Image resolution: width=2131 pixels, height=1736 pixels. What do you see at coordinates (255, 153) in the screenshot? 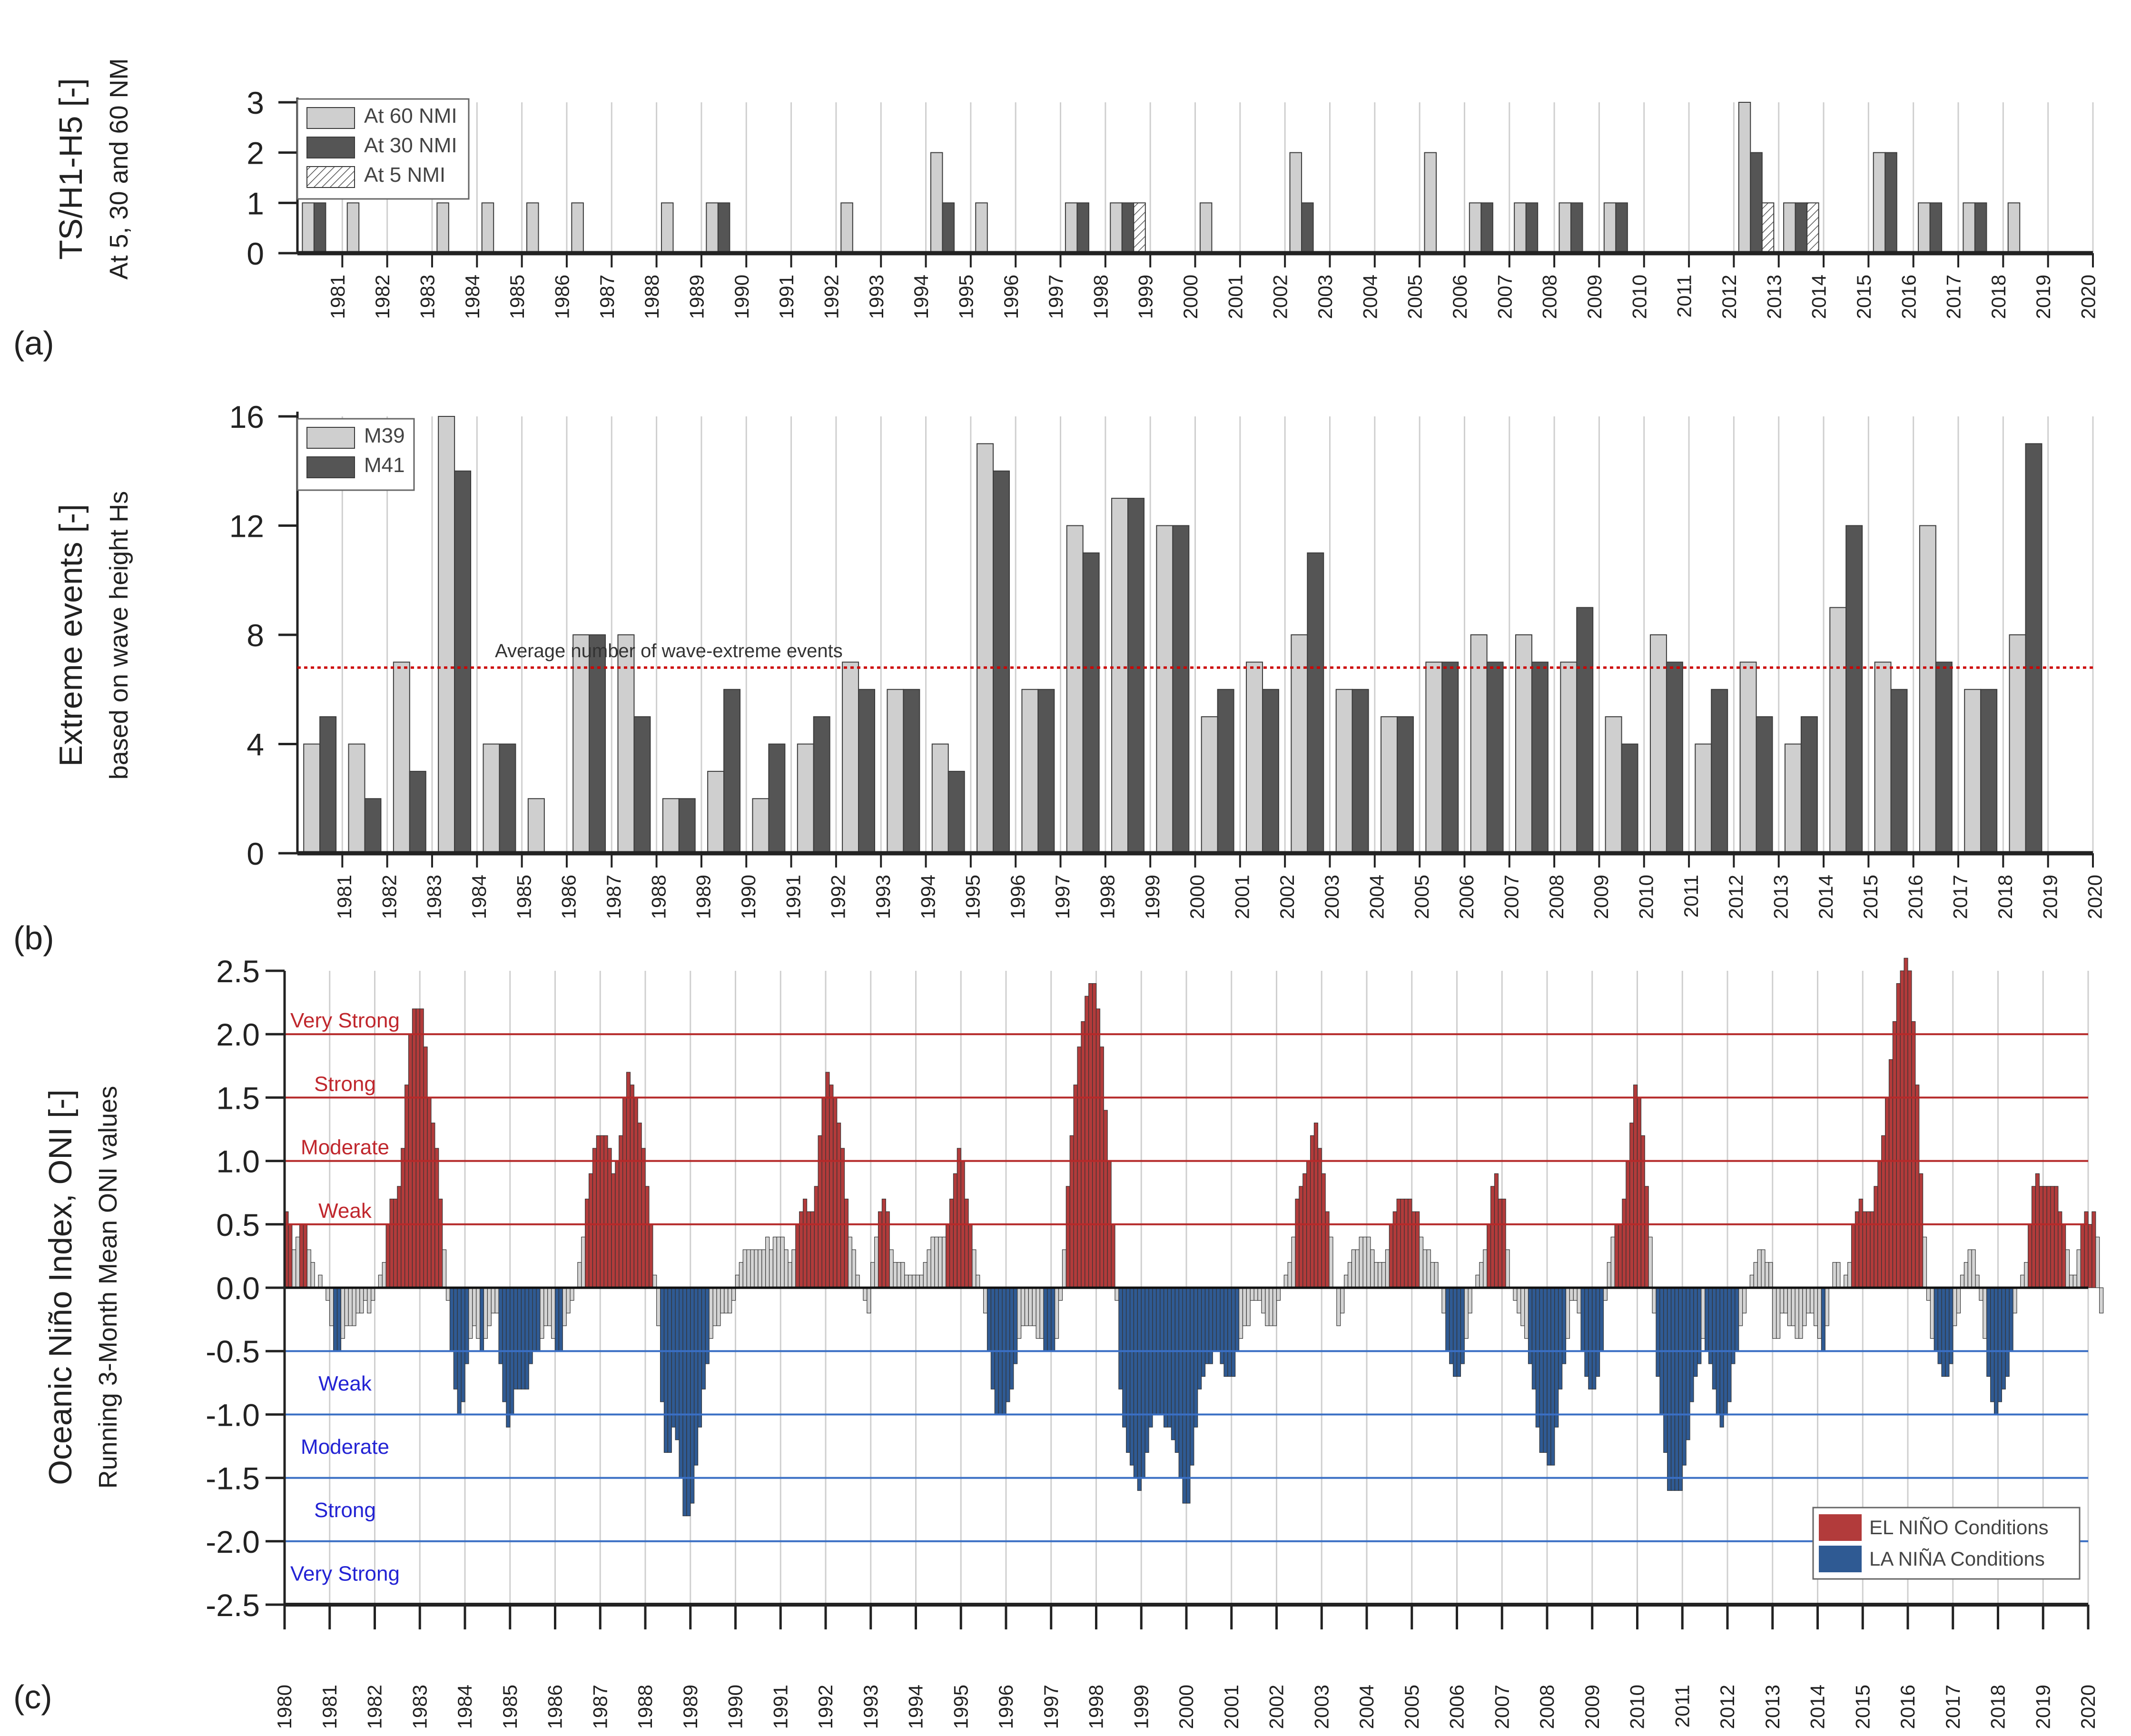
I see `a-ytick-label: 2` at bounding box center [255, 153].